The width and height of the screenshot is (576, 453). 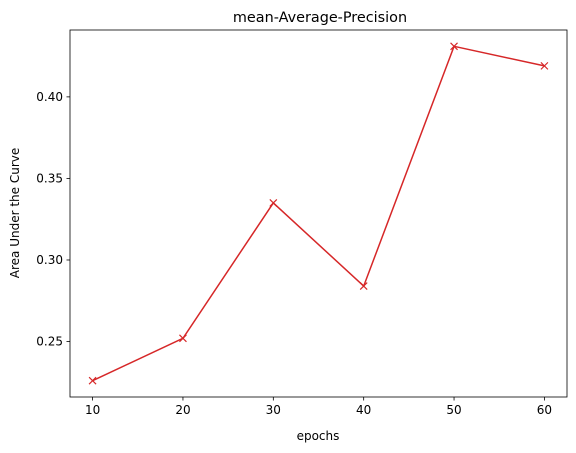 What do you see at coordinates (182, 410) in the screenshot?
I see `x-tick-label: 20` at bounding box center [182, 410].